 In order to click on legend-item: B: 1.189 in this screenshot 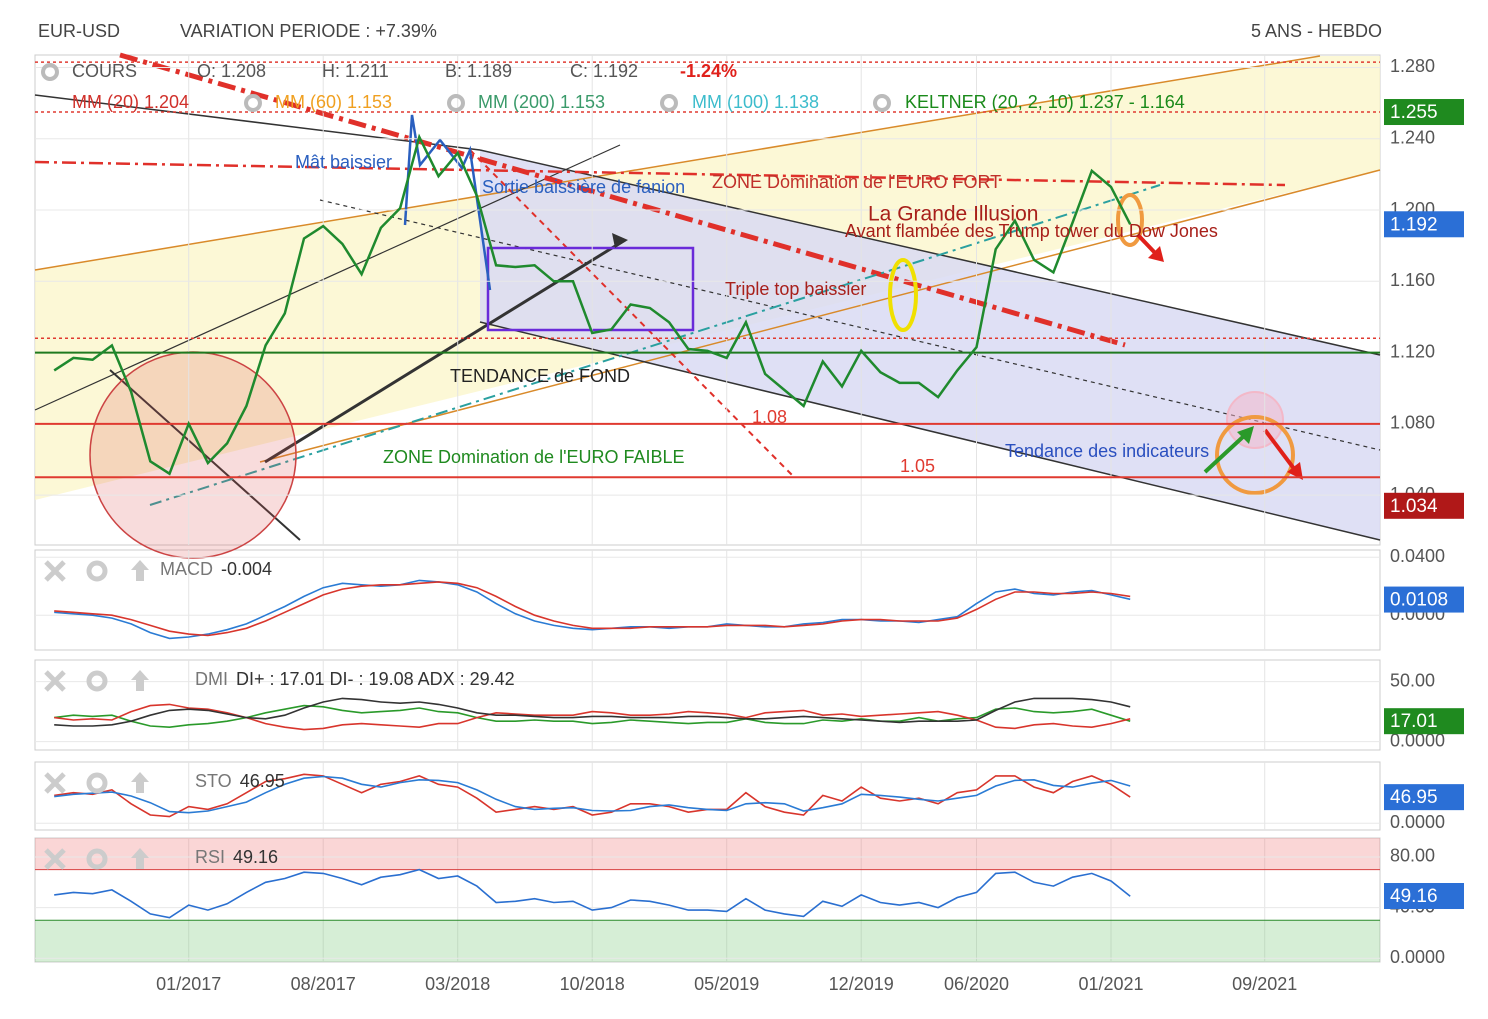, I will do `click(478, 71)`.